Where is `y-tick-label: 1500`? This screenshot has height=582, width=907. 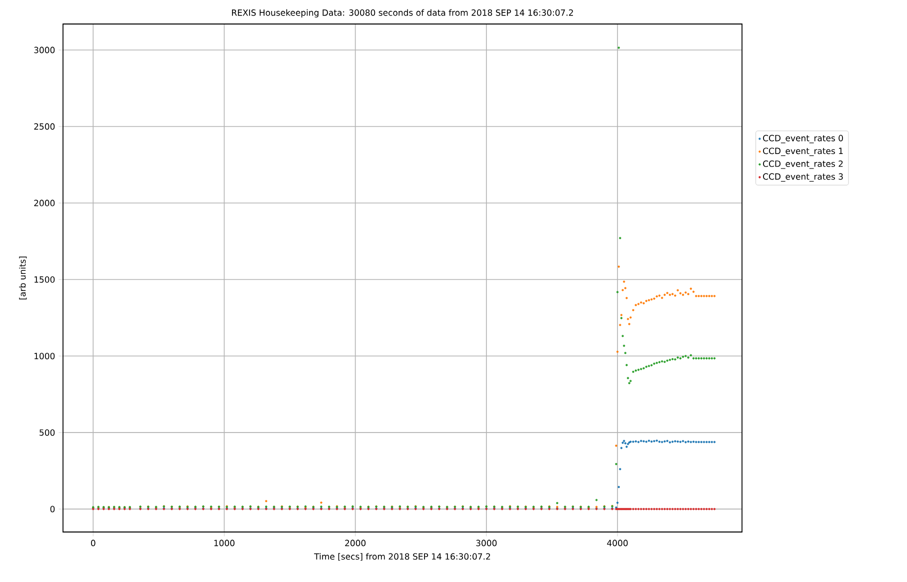
y-tick-label: 1500 is located at coordinates (44, 279).